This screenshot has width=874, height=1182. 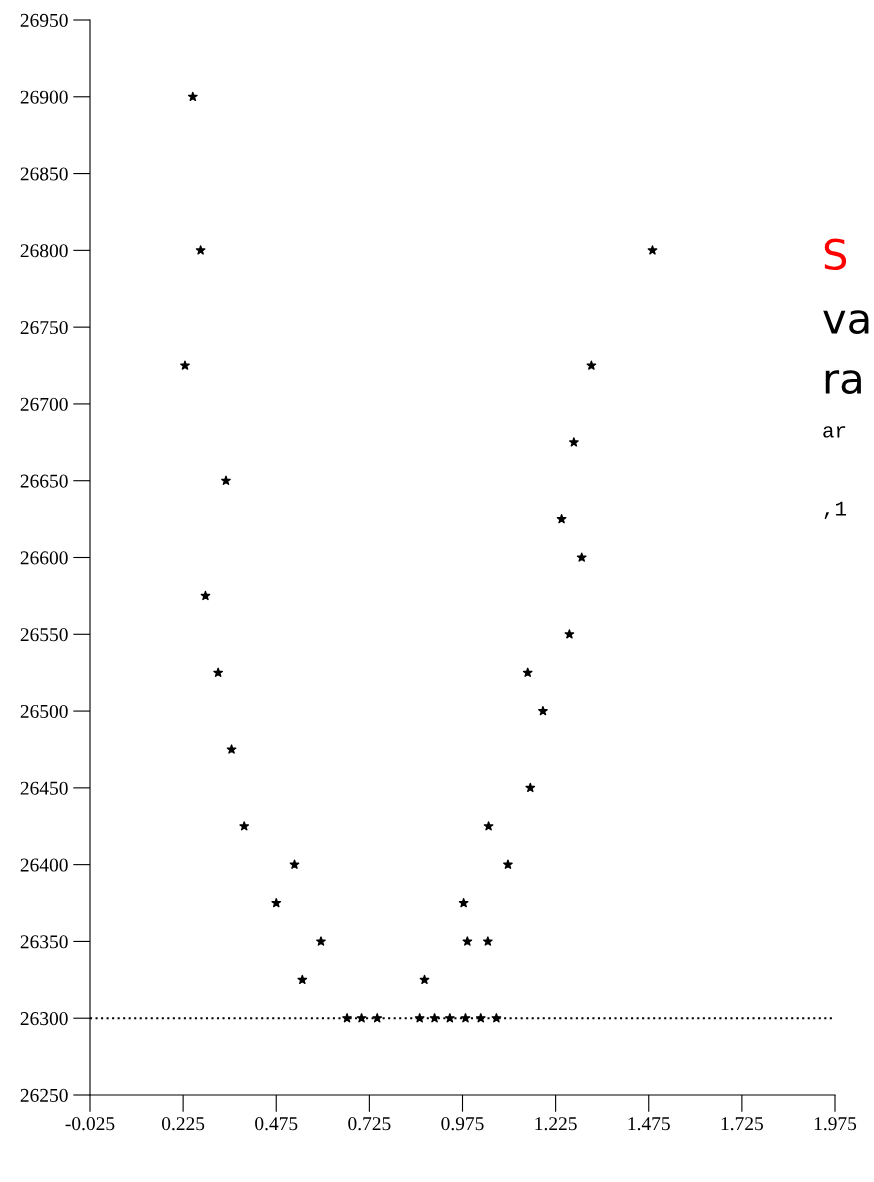 What do you see at coordinates (834, 432) in the screenshot?
I see `annotation: ar` at bounding box center [834, 432].